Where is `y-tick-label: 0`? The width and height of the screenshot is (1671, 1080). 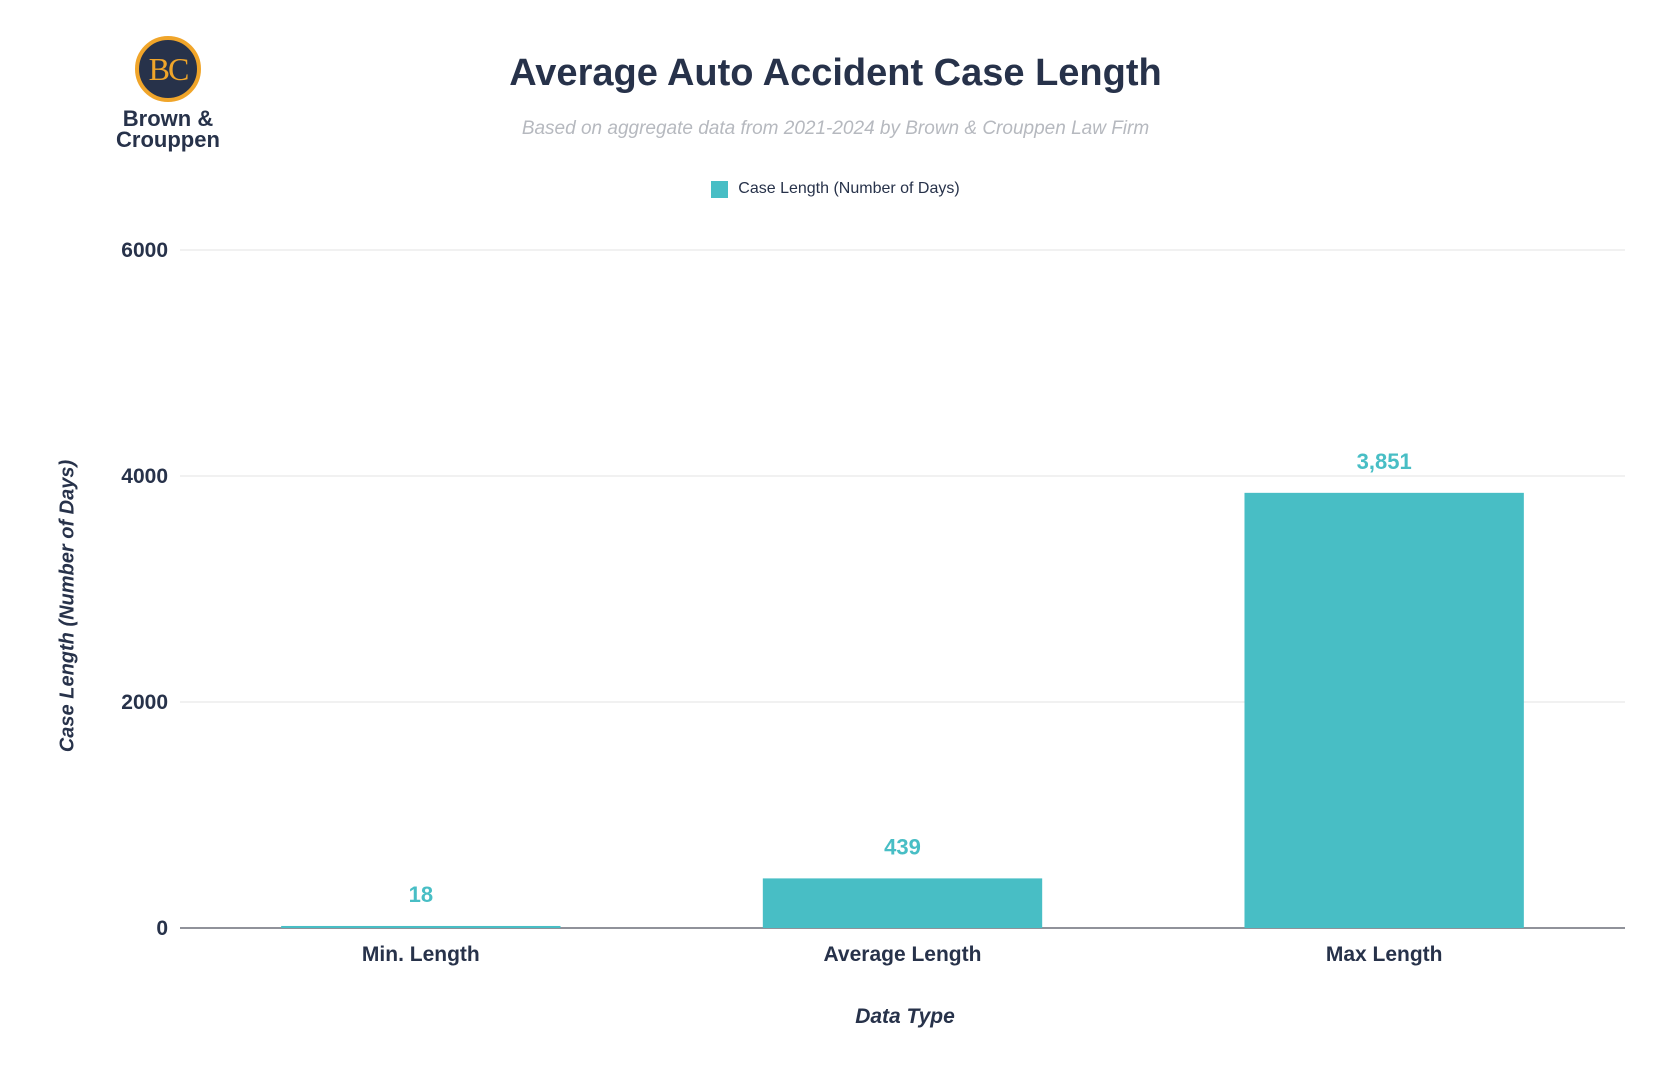 y-tick-label: 0 is located at coordinates (162, 928).